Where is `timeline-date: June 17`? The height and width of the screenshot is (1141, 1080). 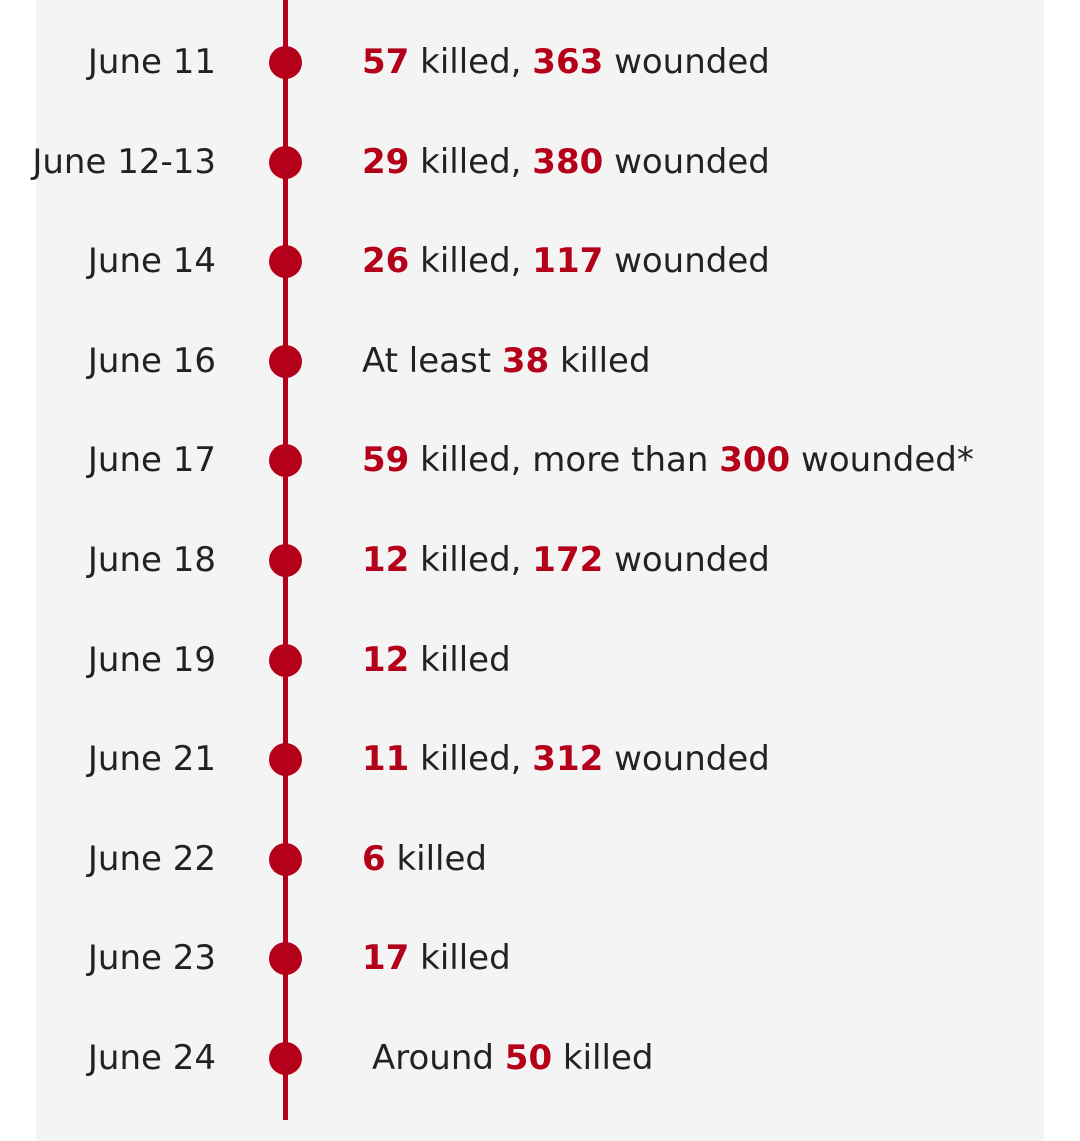 timeline-date: June 17 is located at coordinates (151, 460).